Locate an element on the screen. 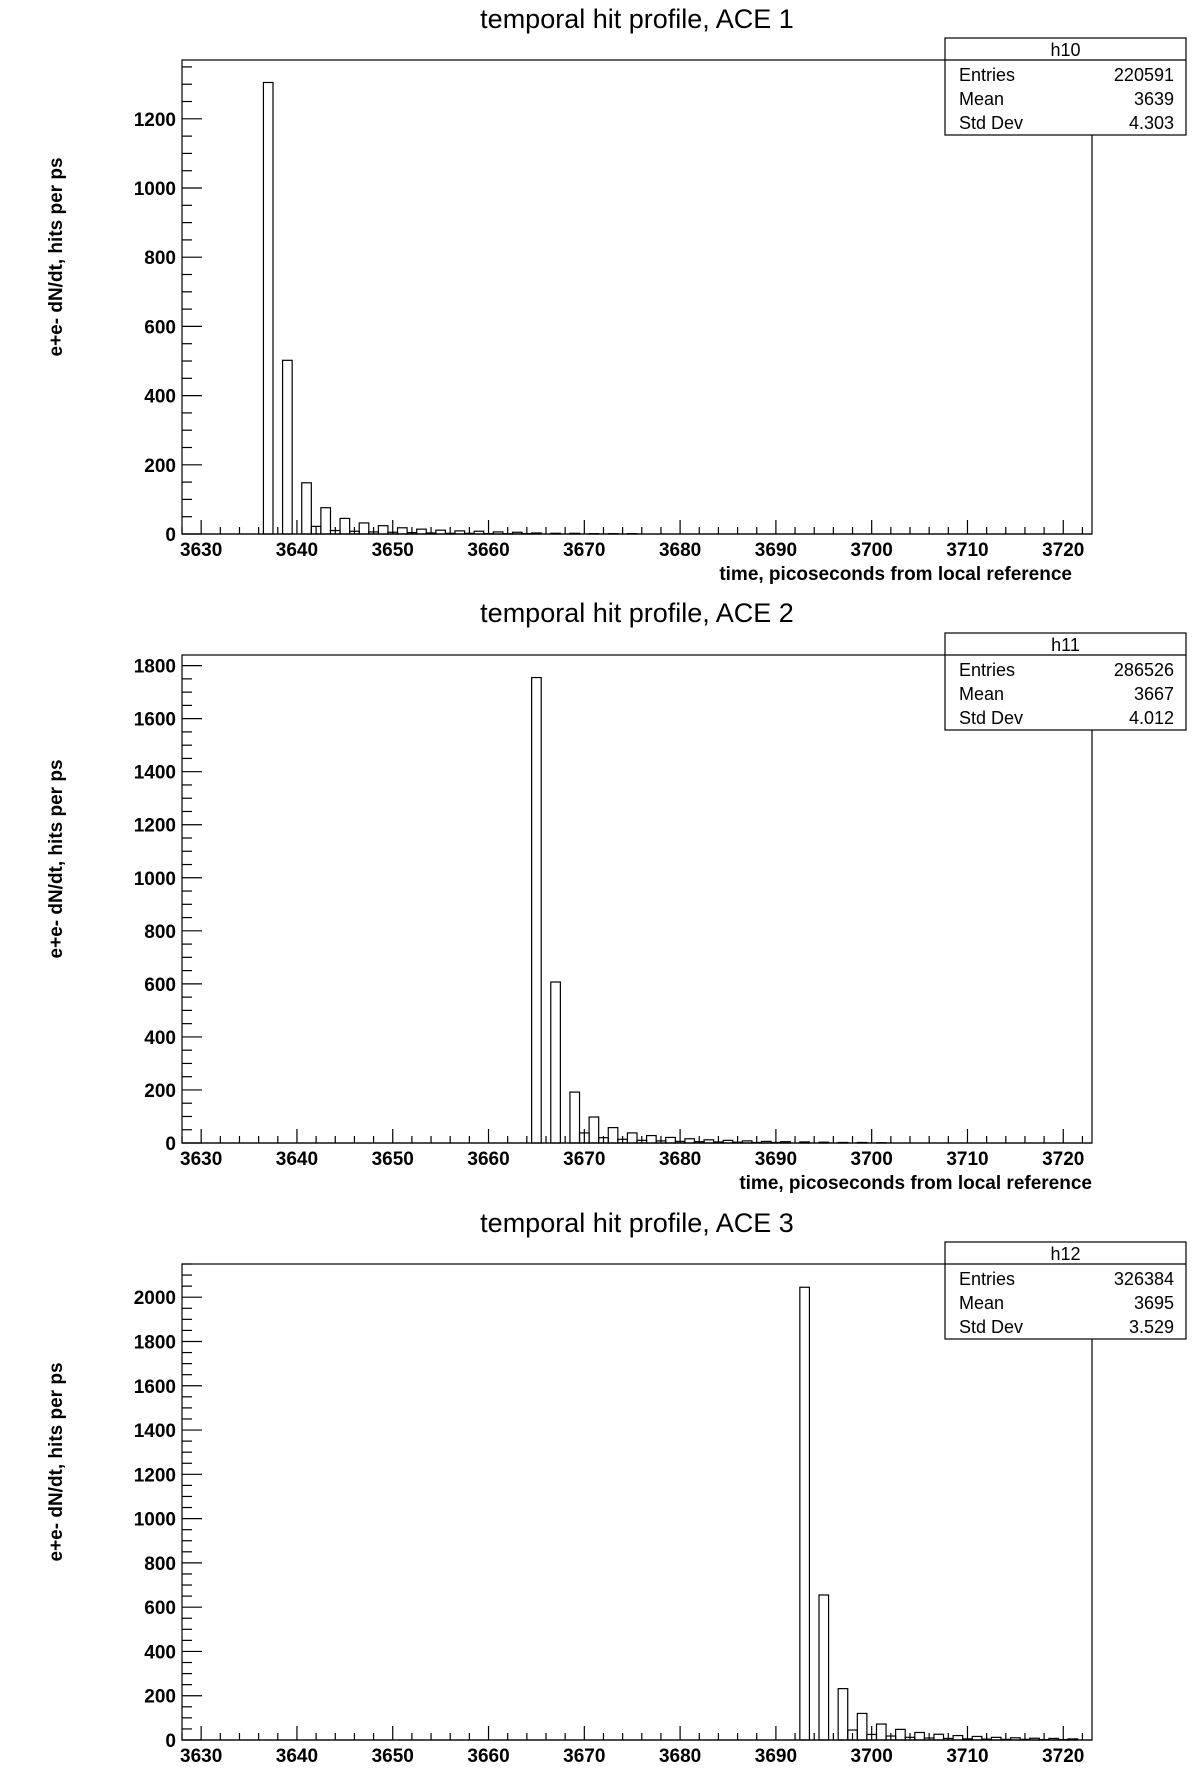  stats-box: h10 Entries 220591 Mean 3639 Std Dev 4.303 is located at coordinates (1065, 86).